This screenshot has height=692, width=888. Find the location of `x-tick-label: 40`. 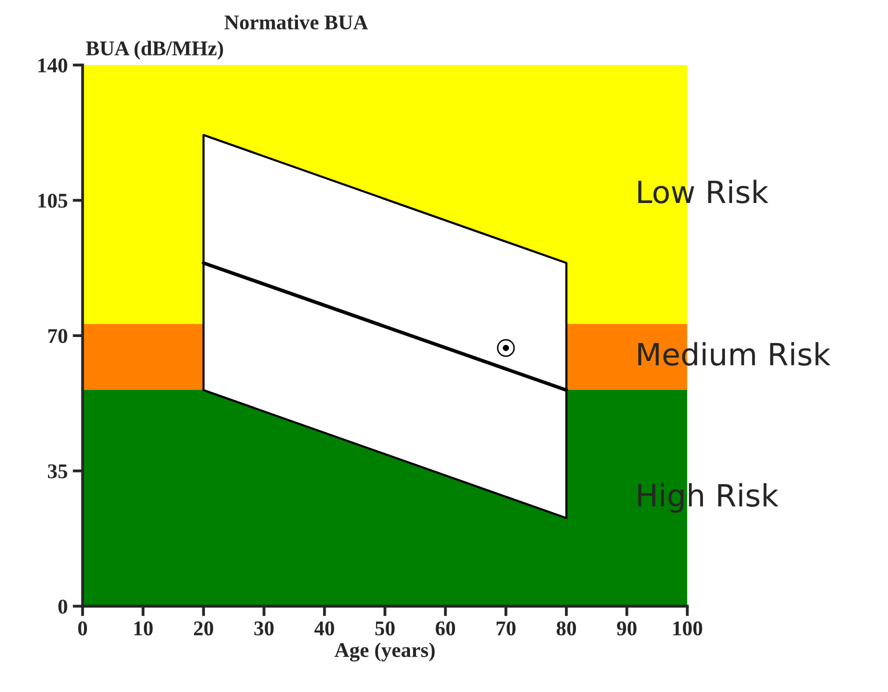

x-tick-label: 40 is located at coordinates (324, 628).